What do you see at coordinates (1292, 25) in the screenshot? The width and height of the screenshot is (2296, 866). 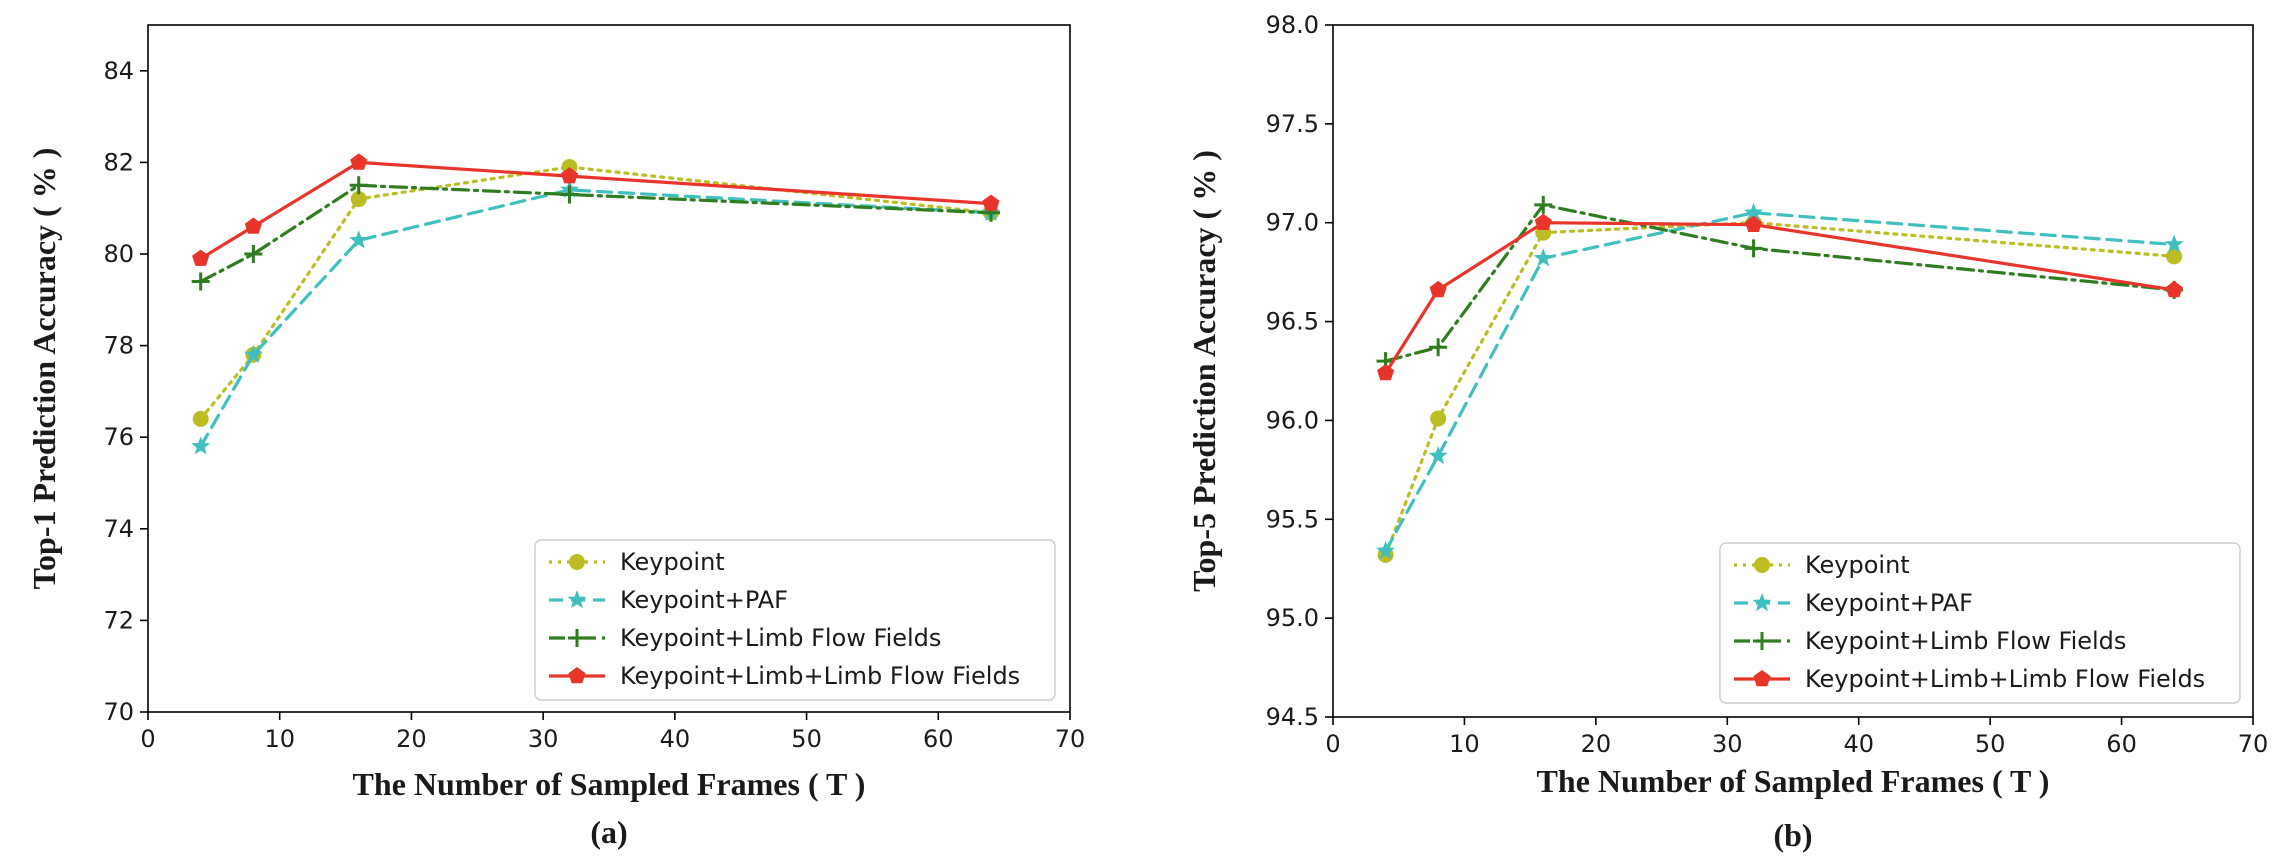 I see `y-tick-label: 98.0` at bounding box center [1292, 25].